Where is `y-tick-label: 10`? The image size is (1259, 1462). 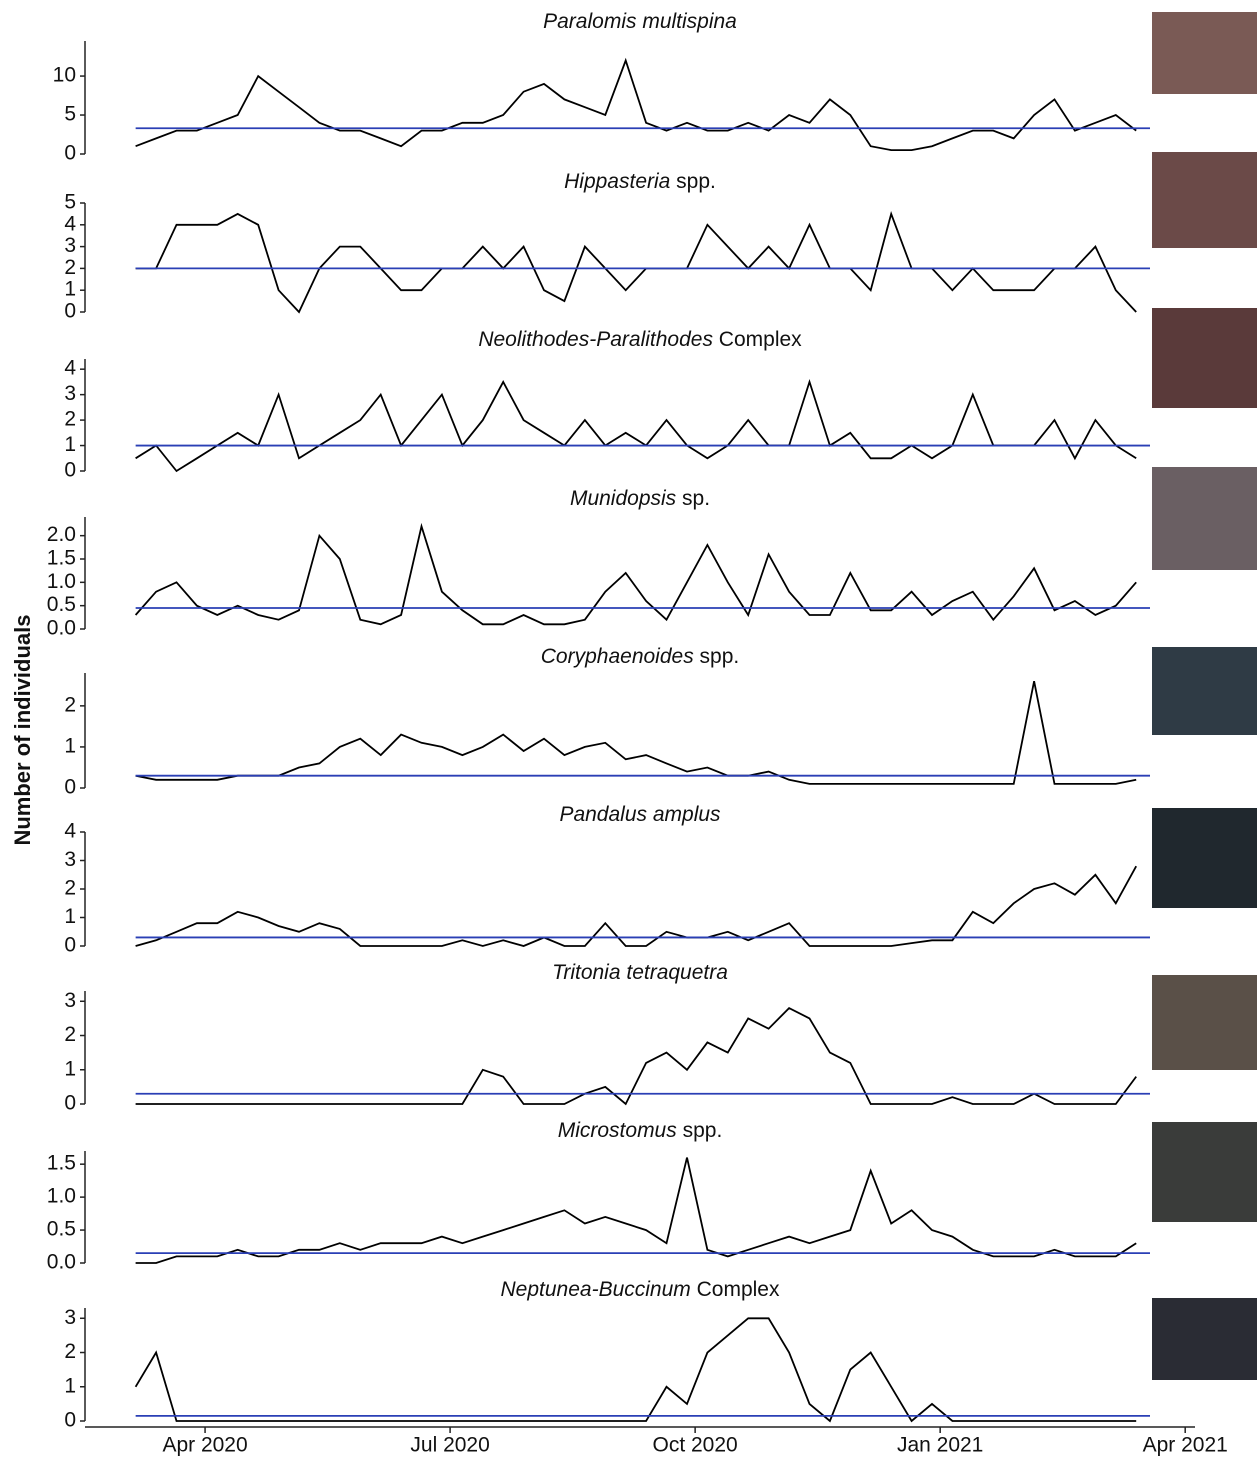 y-tick-label: 10 is located at coordinates (64, 75).